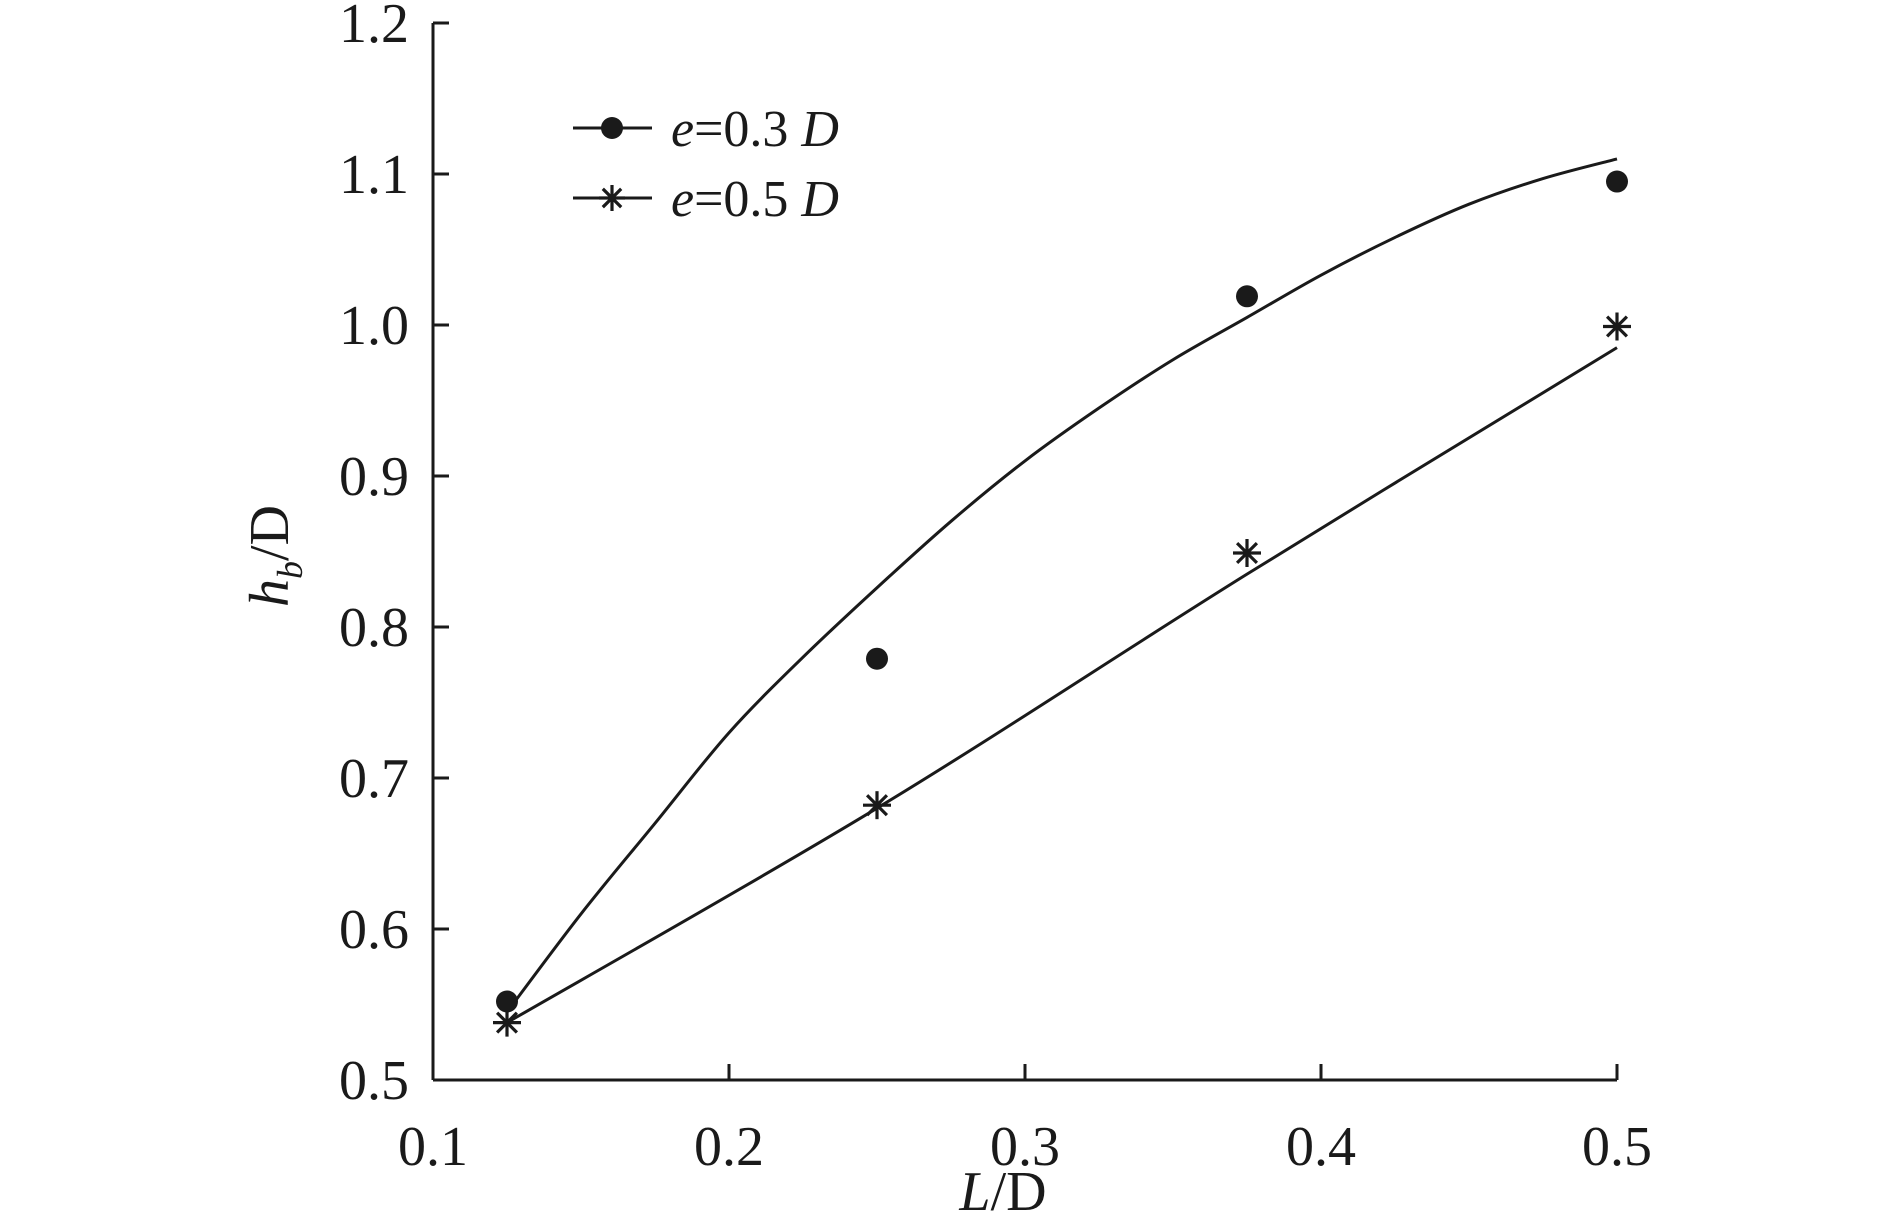 This screenshot has height=1230, width=1889. What do you see at coordinates (274, 556) in the screenshot?
I see `y-axis-label: hb/D` at bounding box center [274, 556].